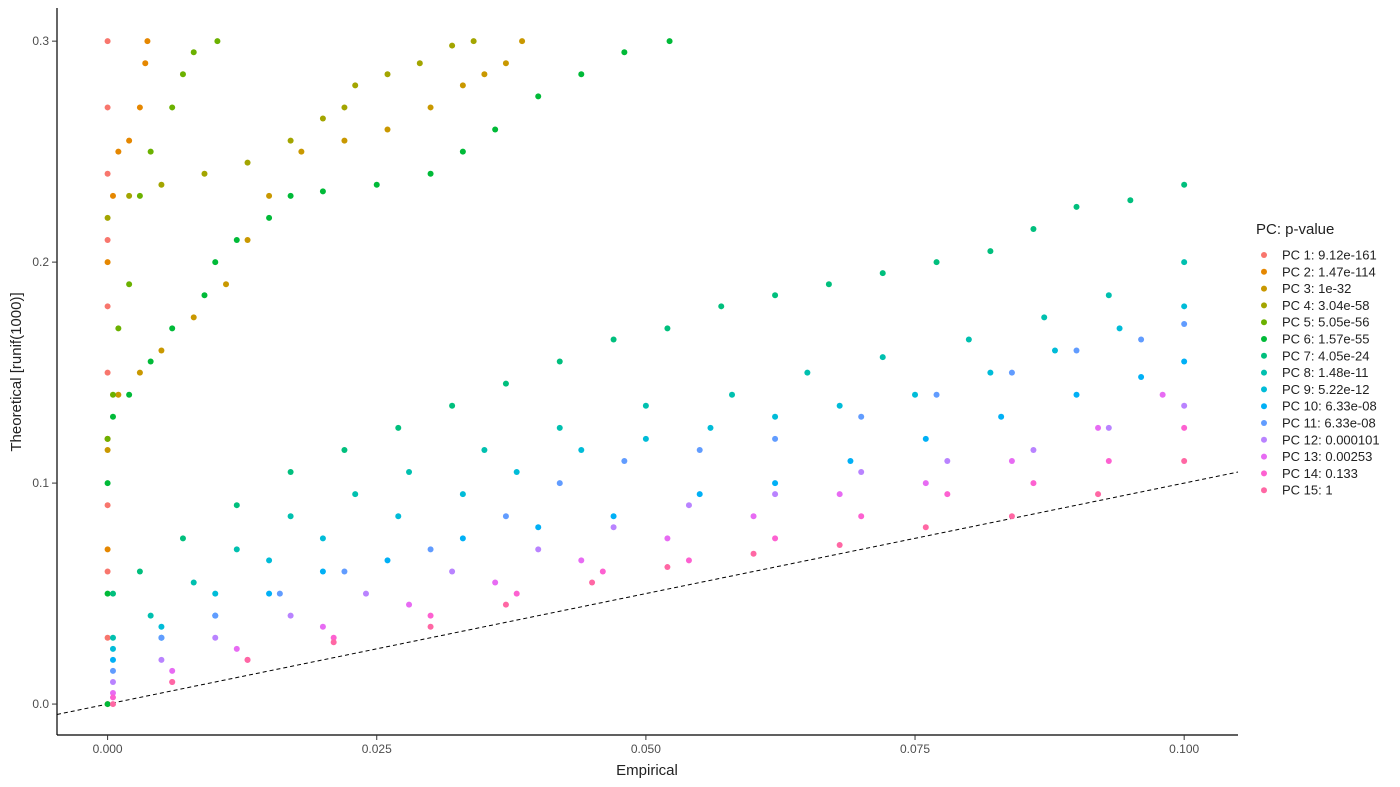 The height and width of the screenshot is (787, 1400). Describe the element at coordinates (40, 483) in the screenshot. I see `y-tick-label: 0.1` at that location.